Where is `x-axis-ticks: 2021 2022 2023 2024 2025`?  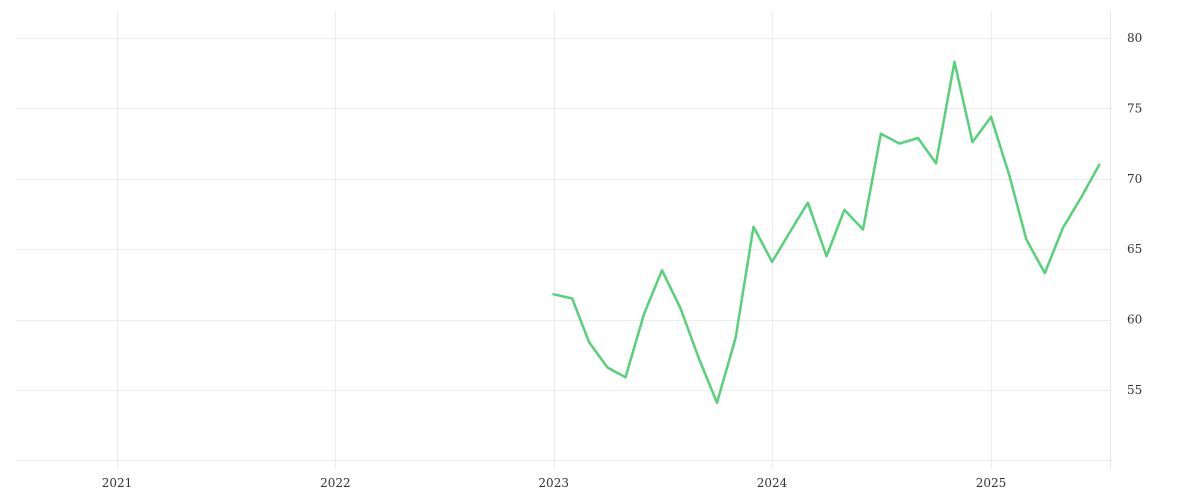
x-axis-ticks: 2021 2022 2023 2024 2025 is located at coordinates (554, 483).